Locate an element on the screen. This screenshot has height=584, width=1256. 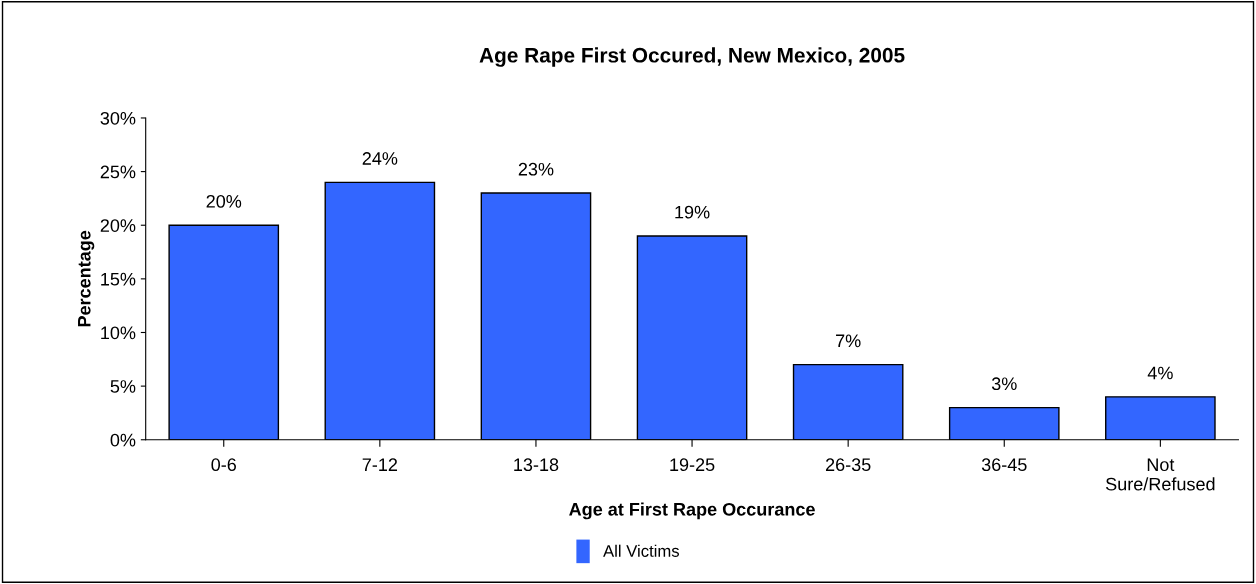
data-label: 7% is located at coordinates (848, 341).